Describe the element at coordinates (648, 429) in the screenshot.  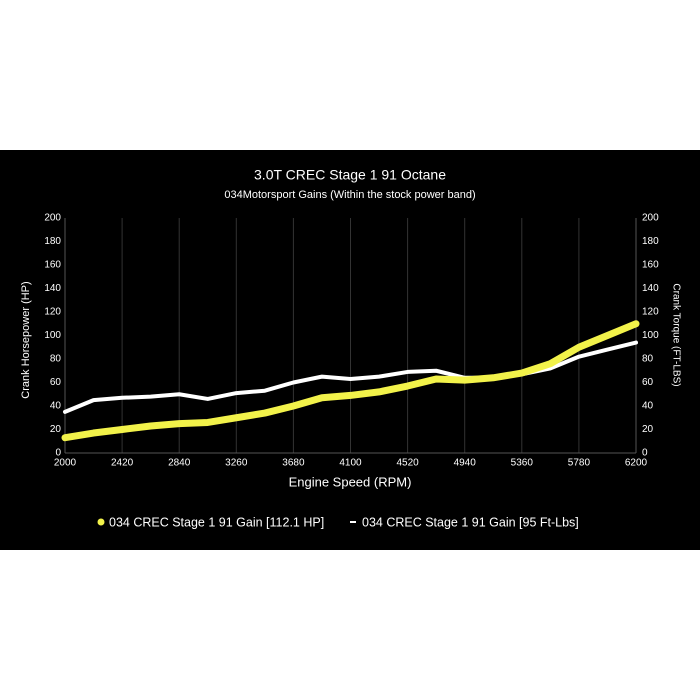
I see `y2-tick-label: 20` at that location.